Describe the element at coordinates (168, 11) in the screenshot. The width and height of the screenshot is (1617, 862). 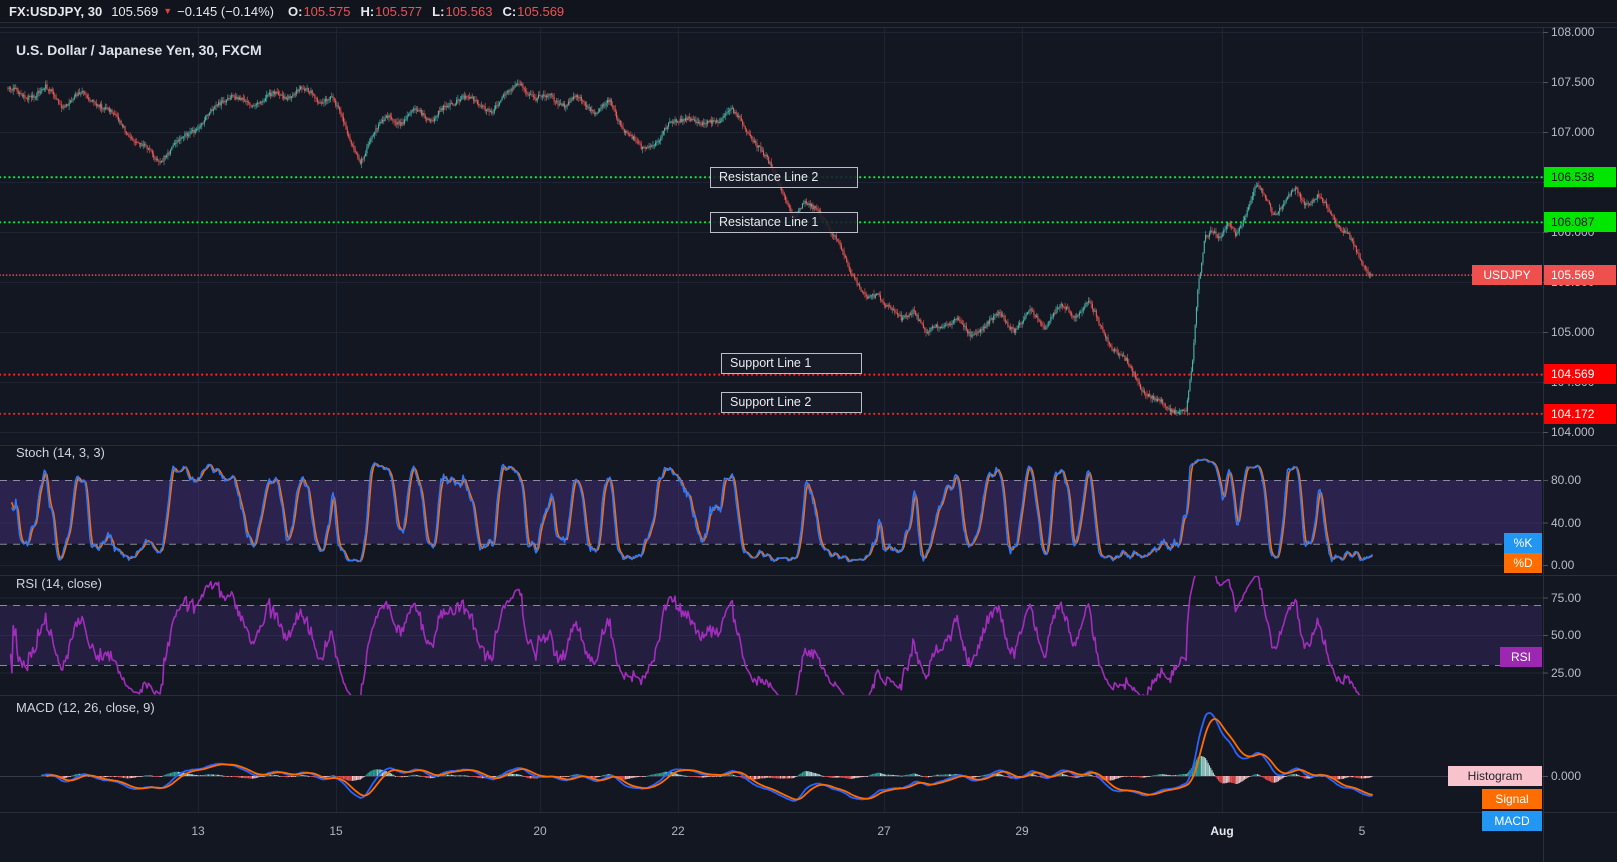
I see `price-down-icon: ▼` at that location.